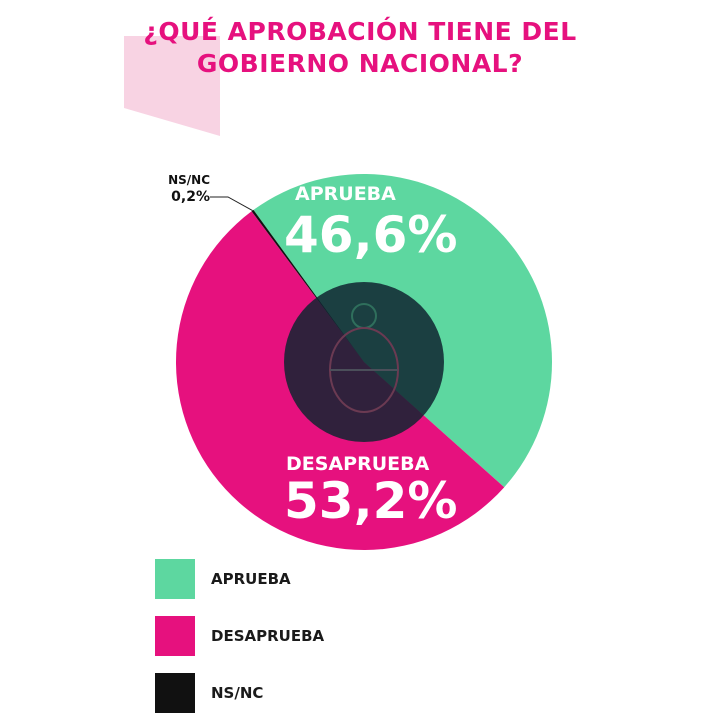  Describe the element at coordinates (172, 86) in the screenshot. I see `pink-stripe` at that location.